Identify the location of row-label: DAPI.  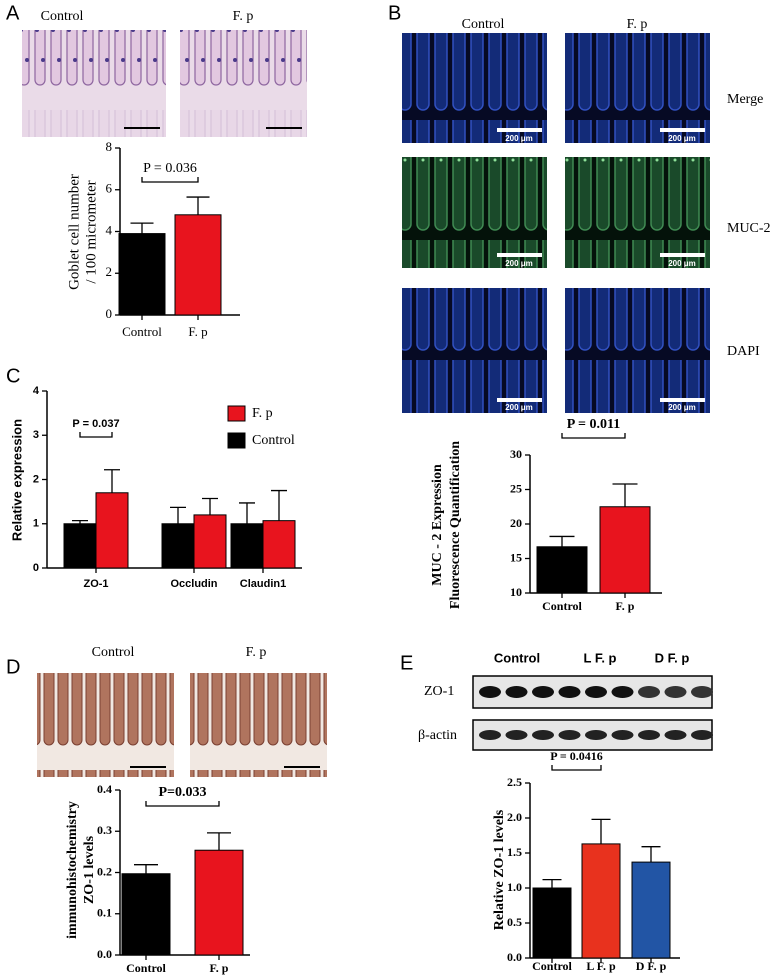
(743, 351).